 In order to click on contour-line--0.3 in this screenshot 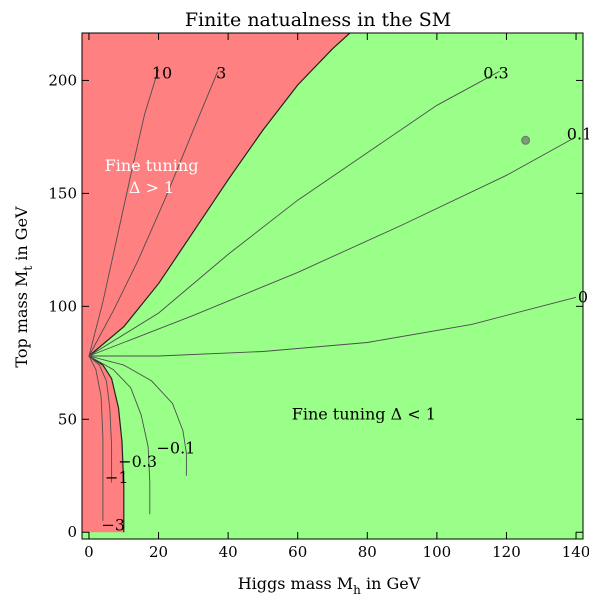, I will do `click(119, 435)`.